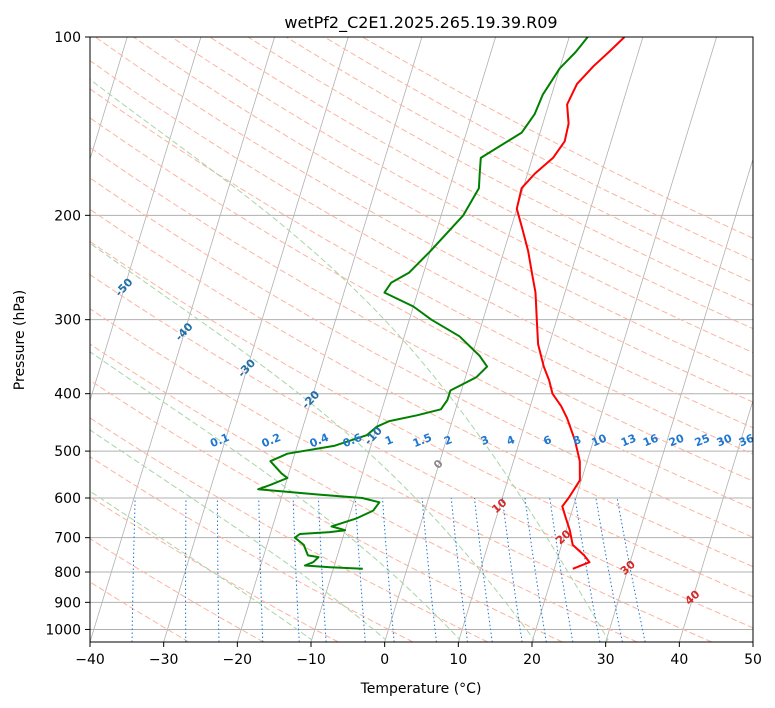 The width and height of the screenshot is (775, 708). Describe the element at coordinates (184, 332) in the screenshot. I see `isotherm-label: -40` at that location.